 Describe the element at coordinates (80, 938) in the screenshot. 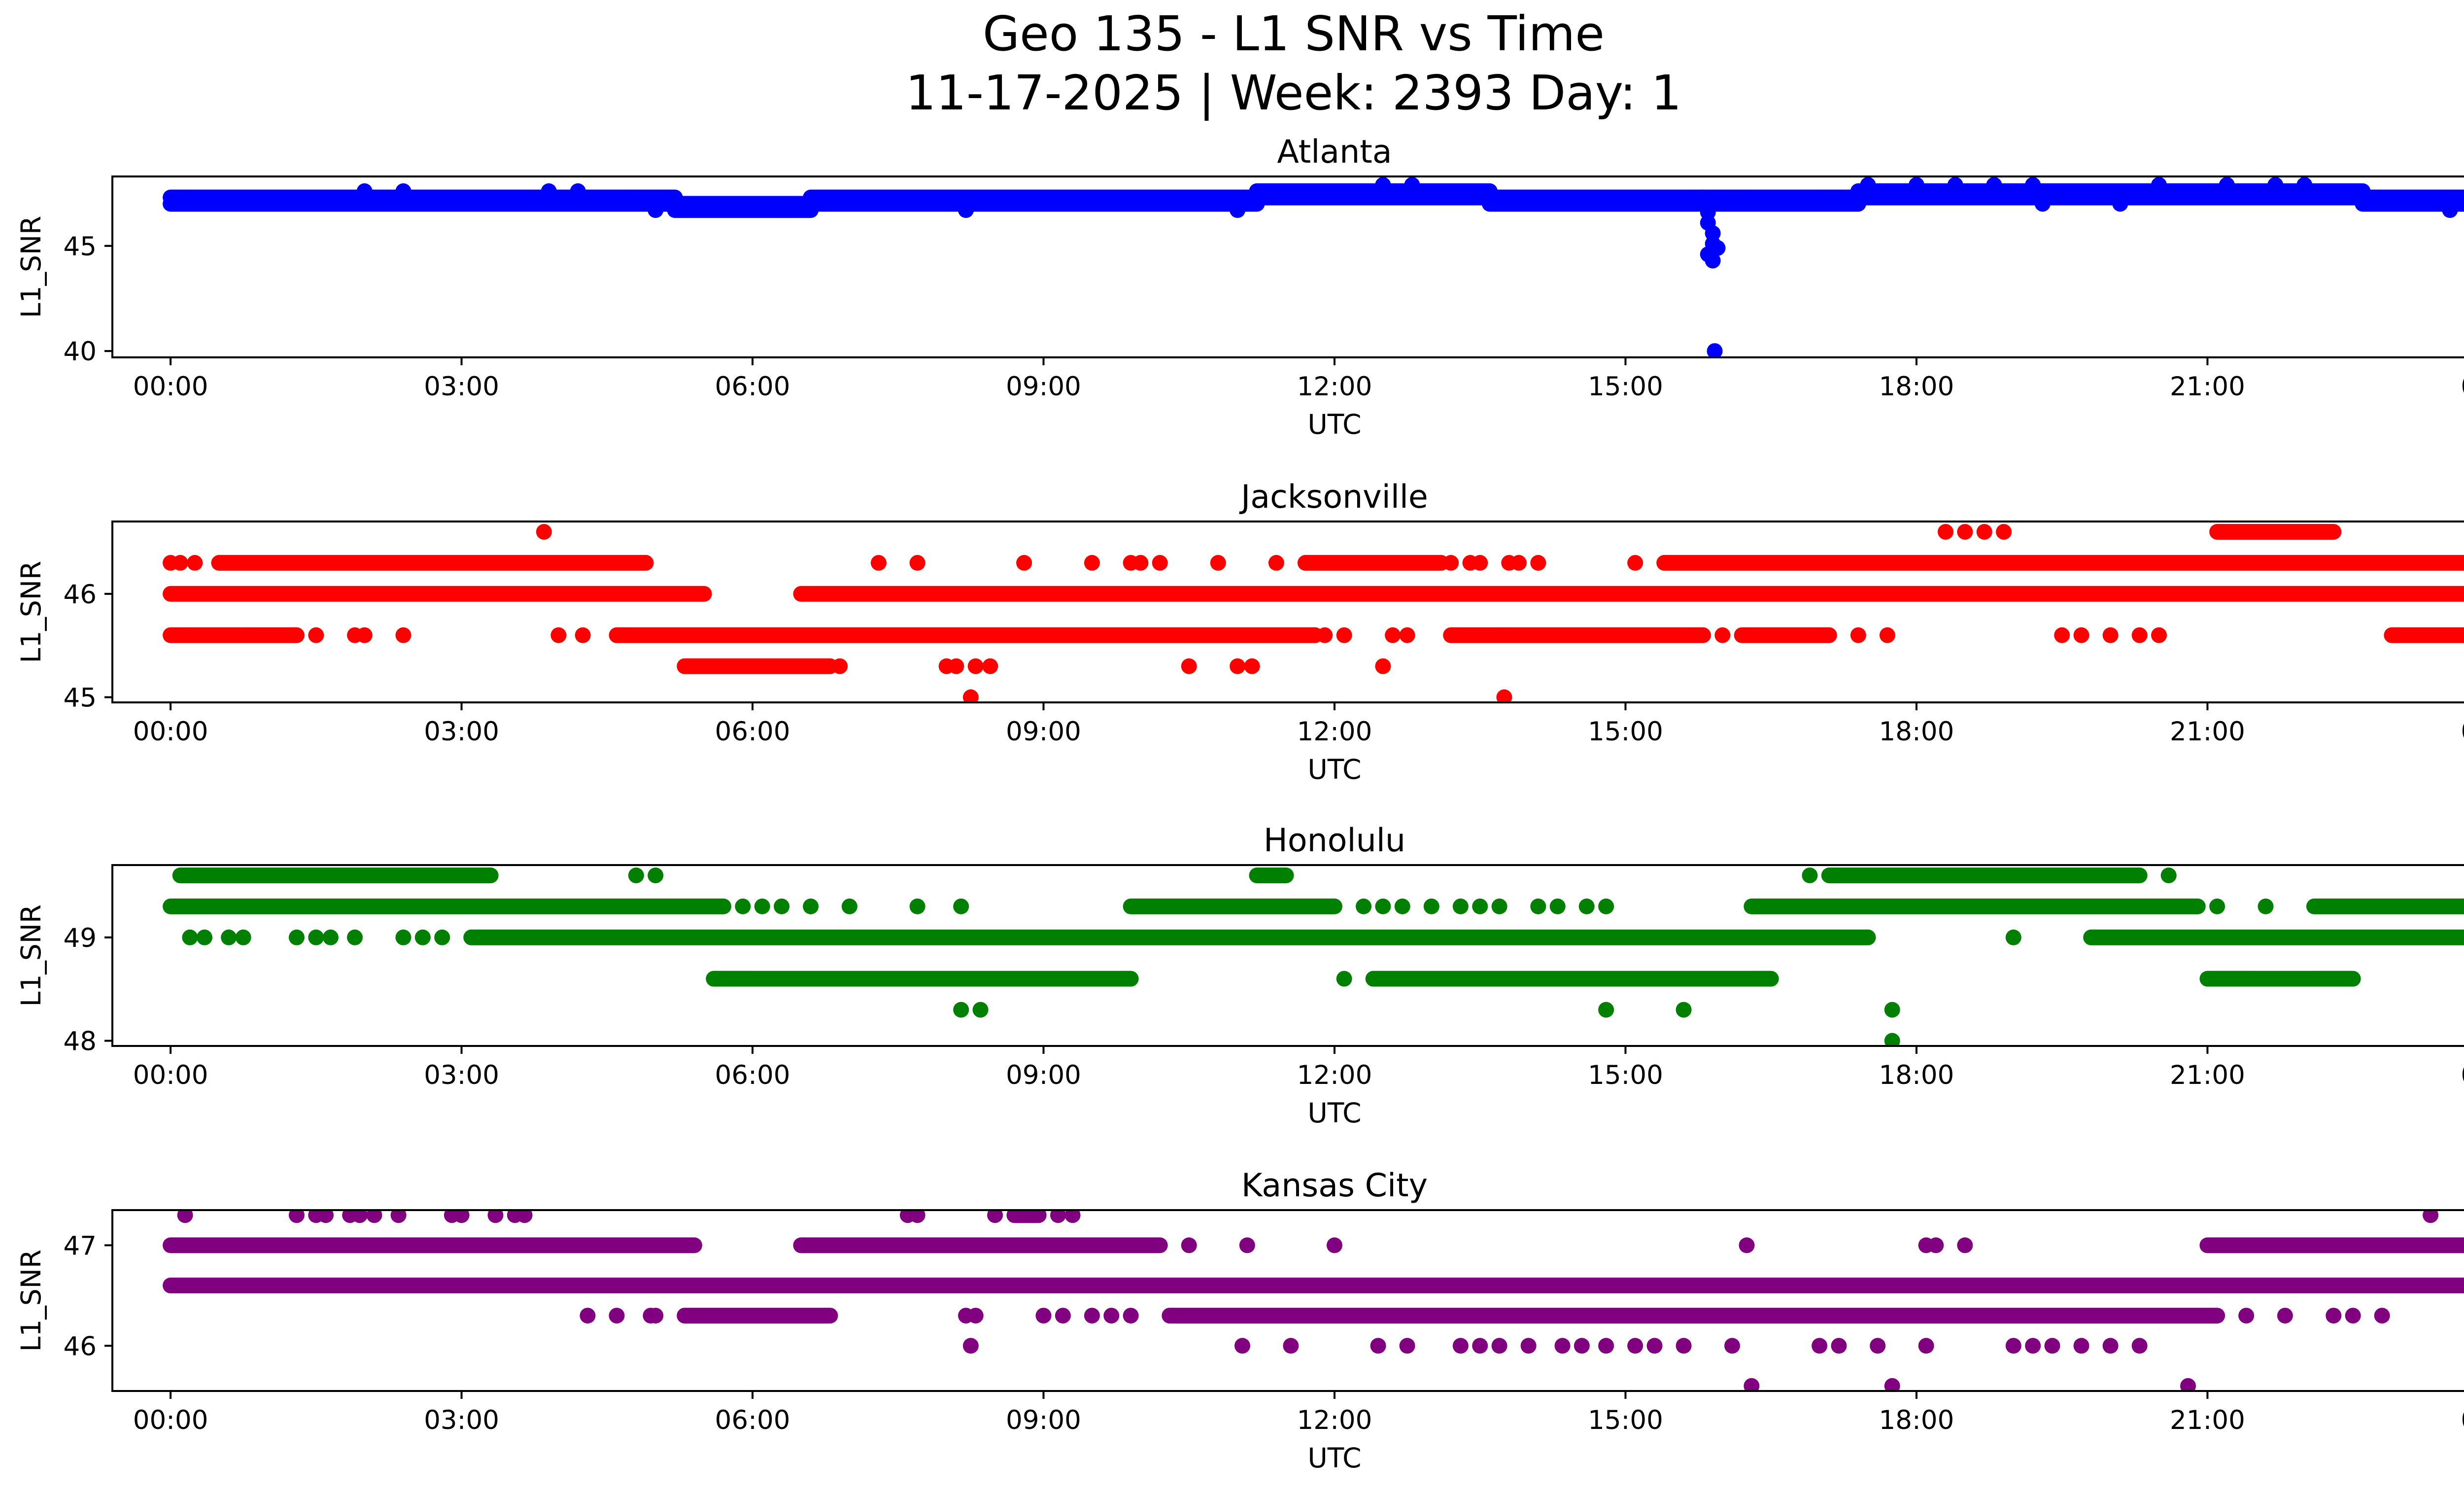

I see `y-tick-label: 49` at that location.